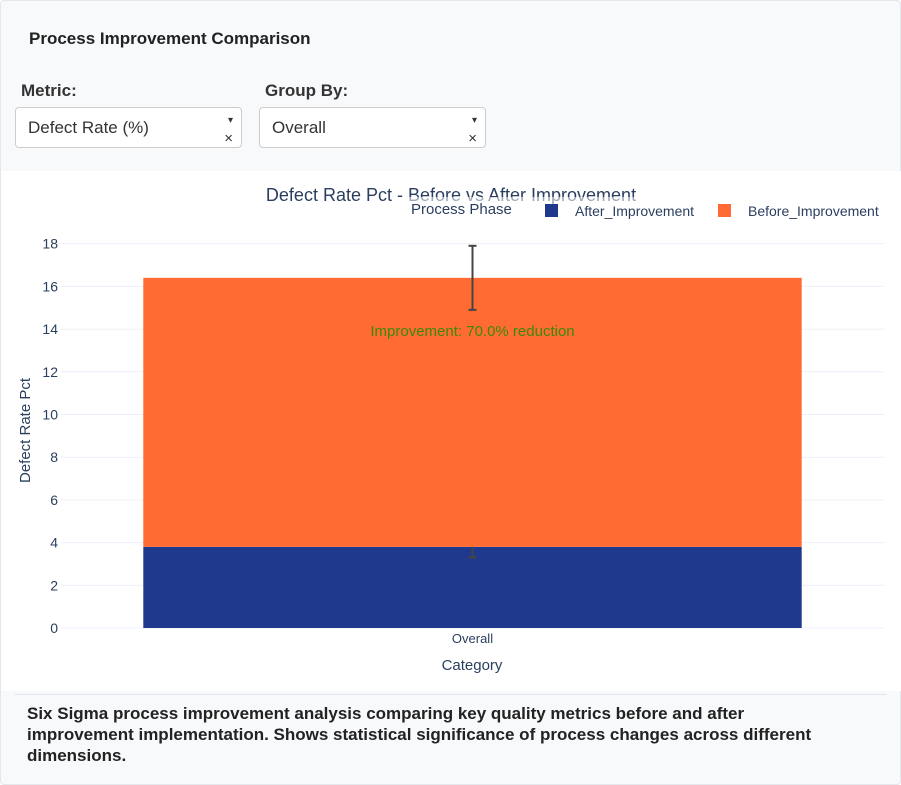  Describe the element at coordinates (50, 329) in the screenshot. I see `y-tick-label: 14` at that location.